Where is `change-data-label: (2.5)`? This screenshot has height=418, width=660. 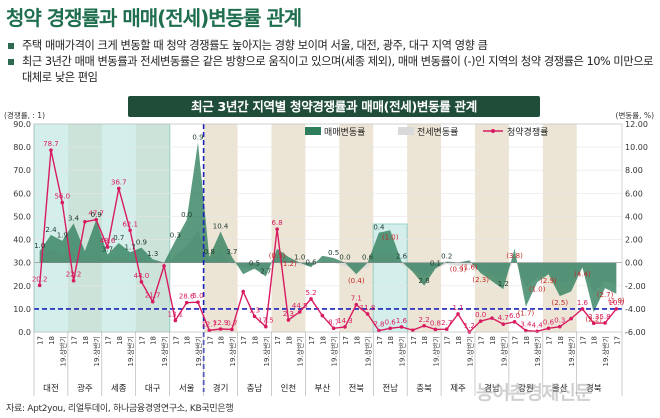
change-data-label: (2.5) is located at coordinates (560, 303).